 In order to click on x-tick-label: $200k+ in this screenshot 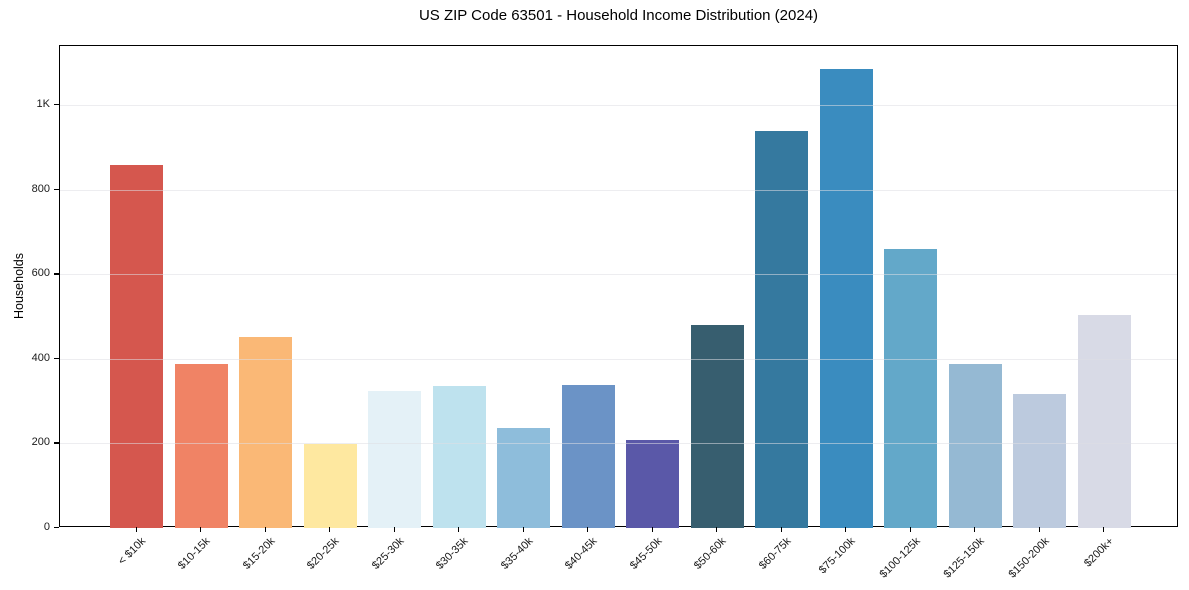, I will do `click(1098, 552)`.